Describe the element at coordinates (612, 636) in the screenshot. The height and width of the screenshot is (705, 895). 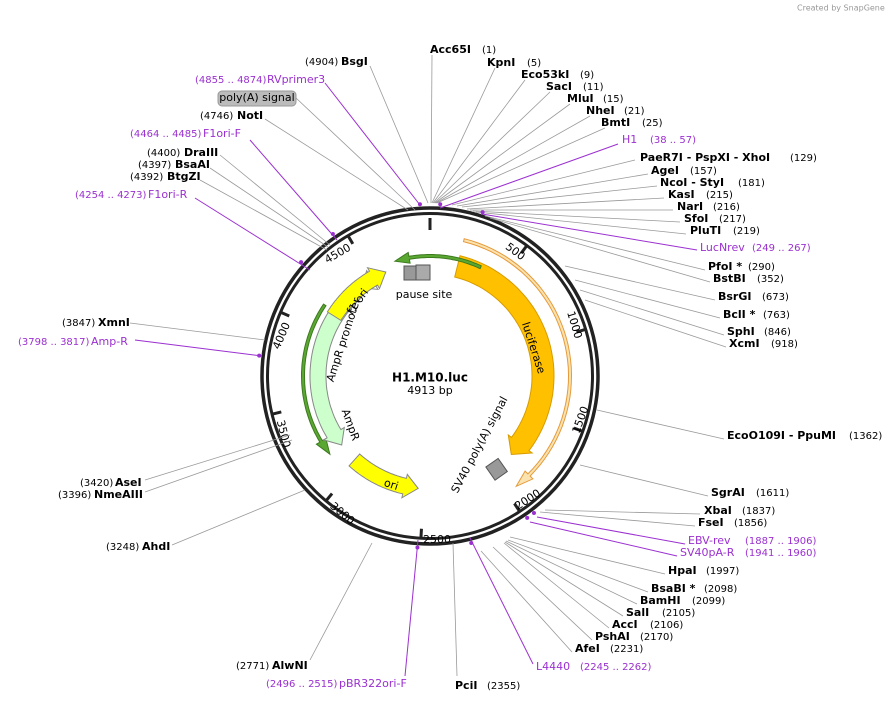
I see `enzyme-name: PshAI` at that location.